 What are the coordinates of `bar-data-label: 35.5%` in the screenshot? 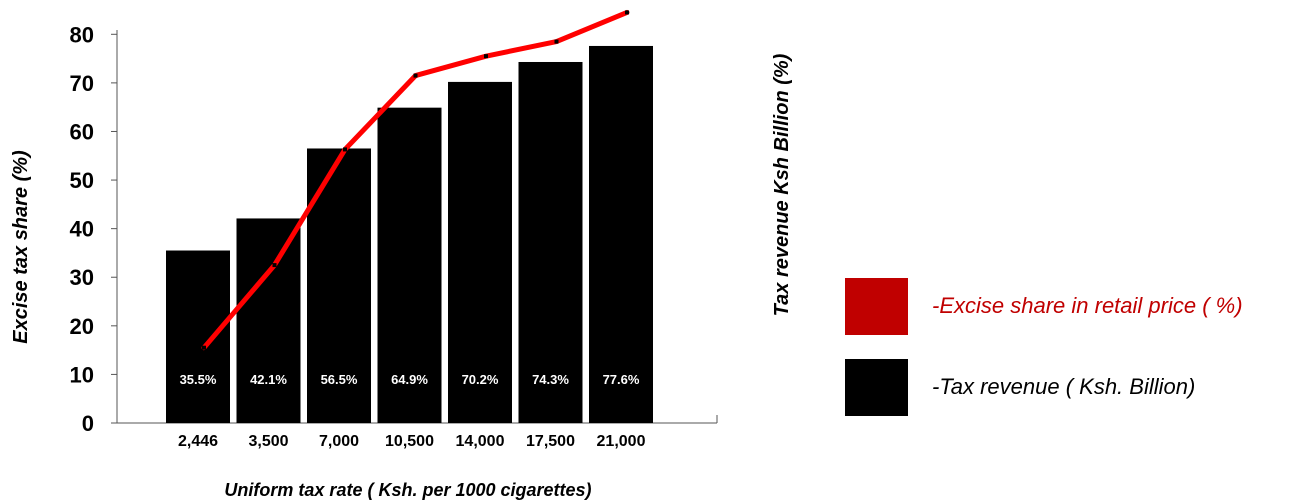 It's located at (198, 379).